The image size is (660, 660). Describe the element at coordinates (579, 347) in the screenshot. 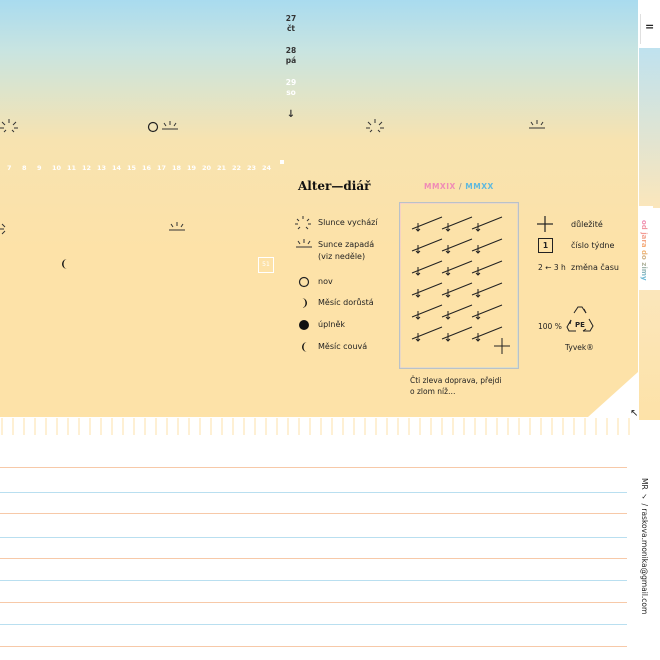

I see `material-name: Tyvek®` at that location.